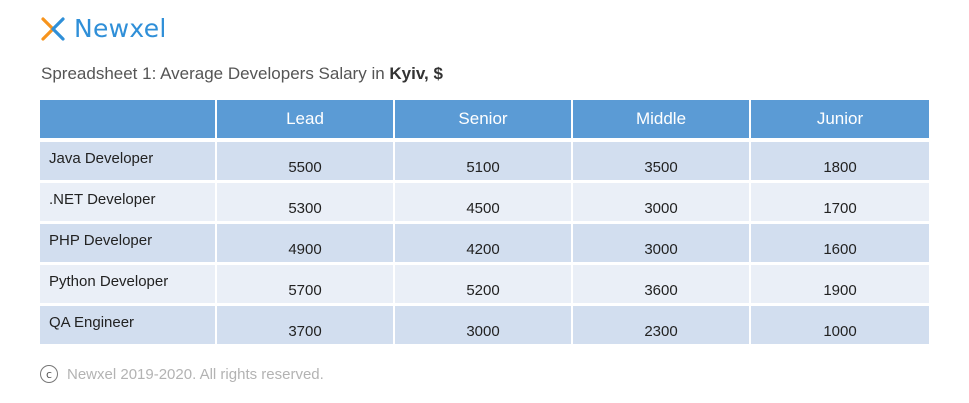  I want to click on table-row: Java Developer 5500 5100 3500 1800, so click(484, 159).